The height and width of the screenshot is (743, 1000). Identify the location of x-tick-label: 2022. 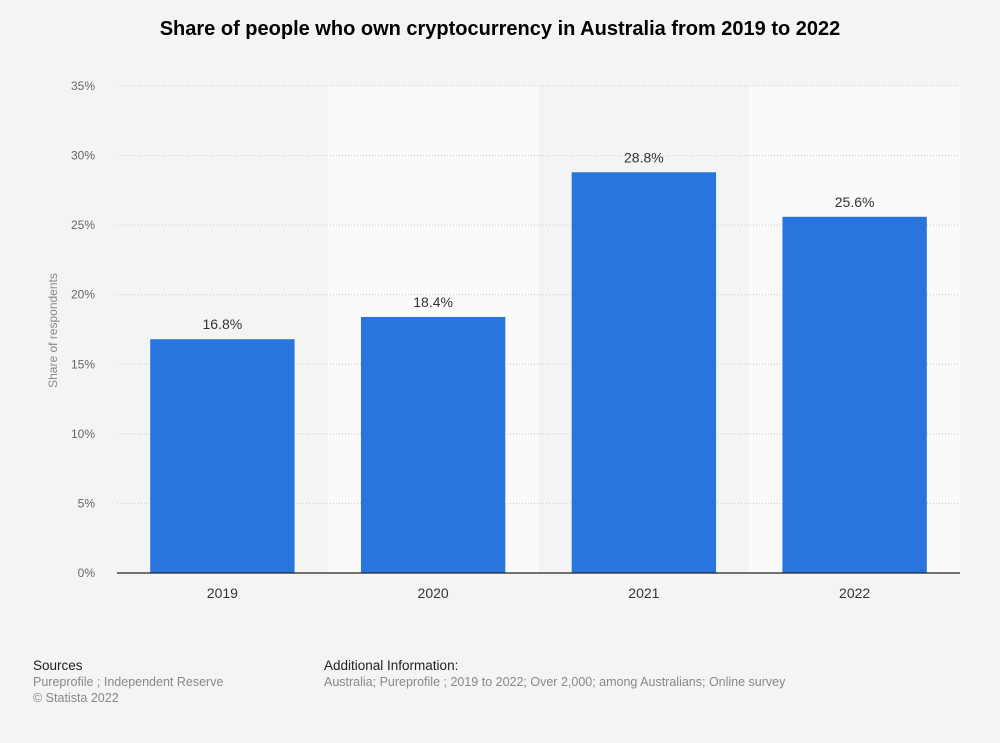
(854, 593).